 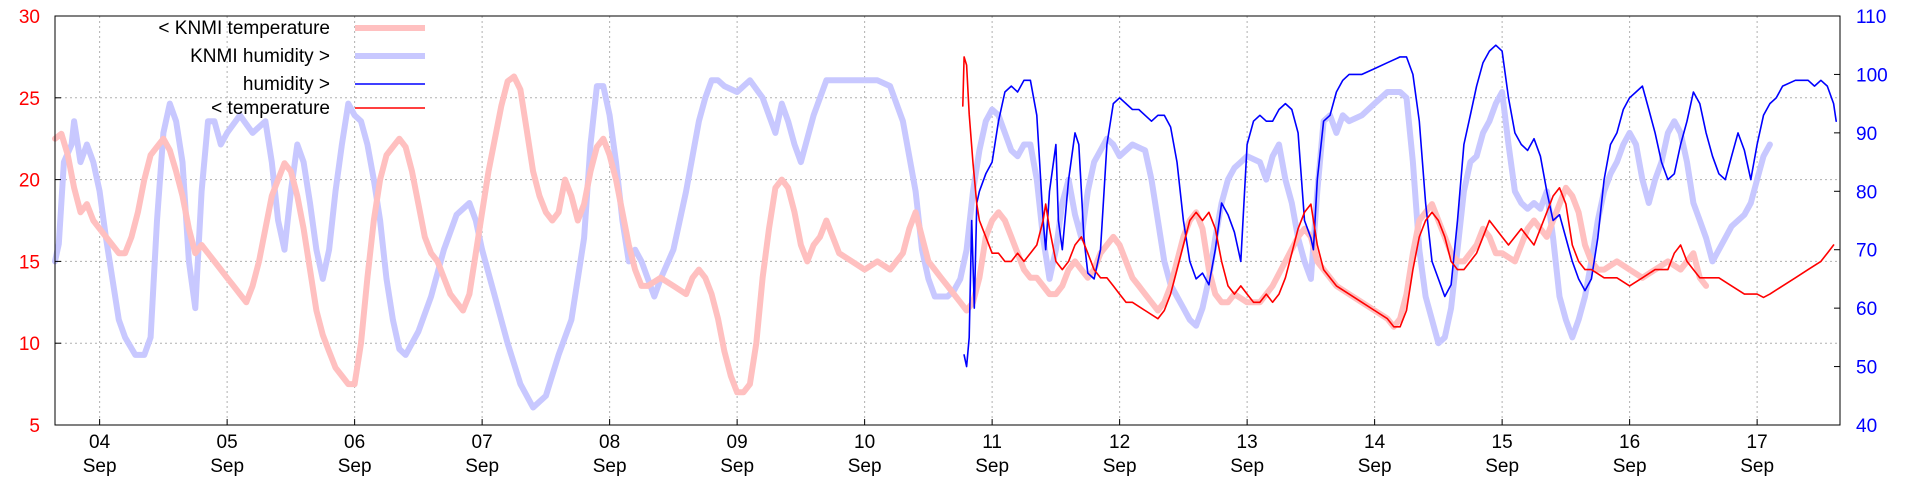 I want to click on right-axis: 40 50 60 70 80 90 100 110, so click(x=1861, y=222).